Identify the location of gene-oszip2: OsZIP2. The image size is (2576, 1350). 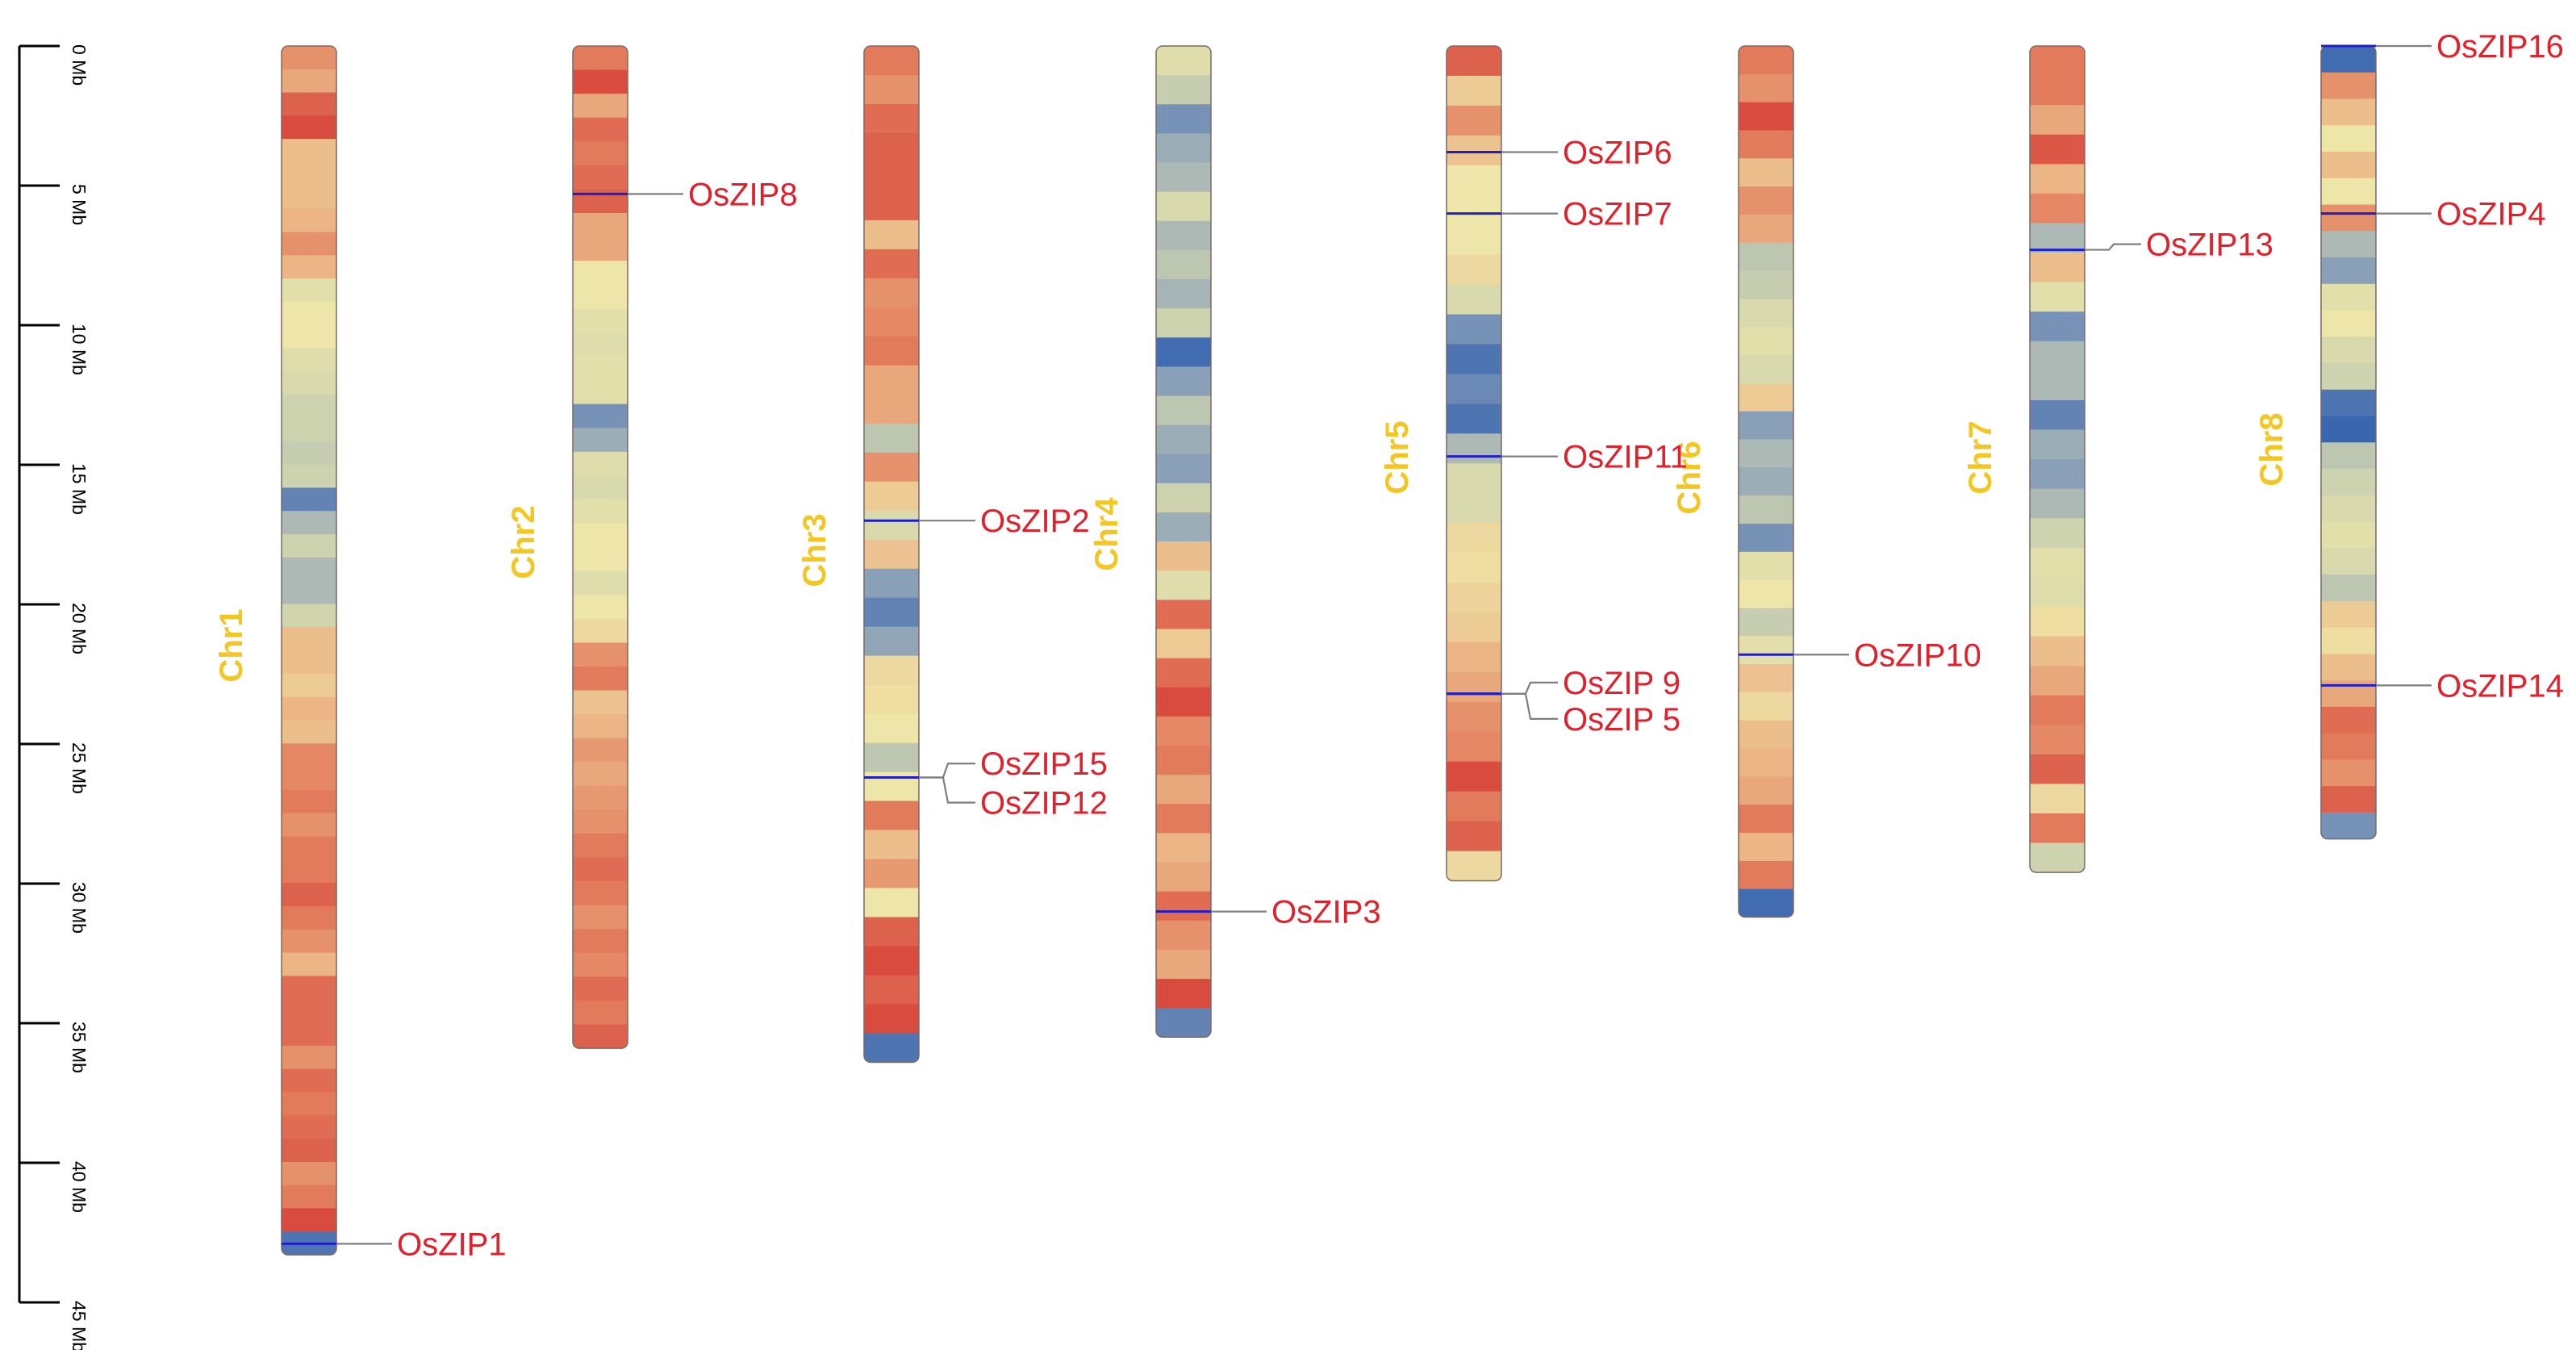
(977, 522).